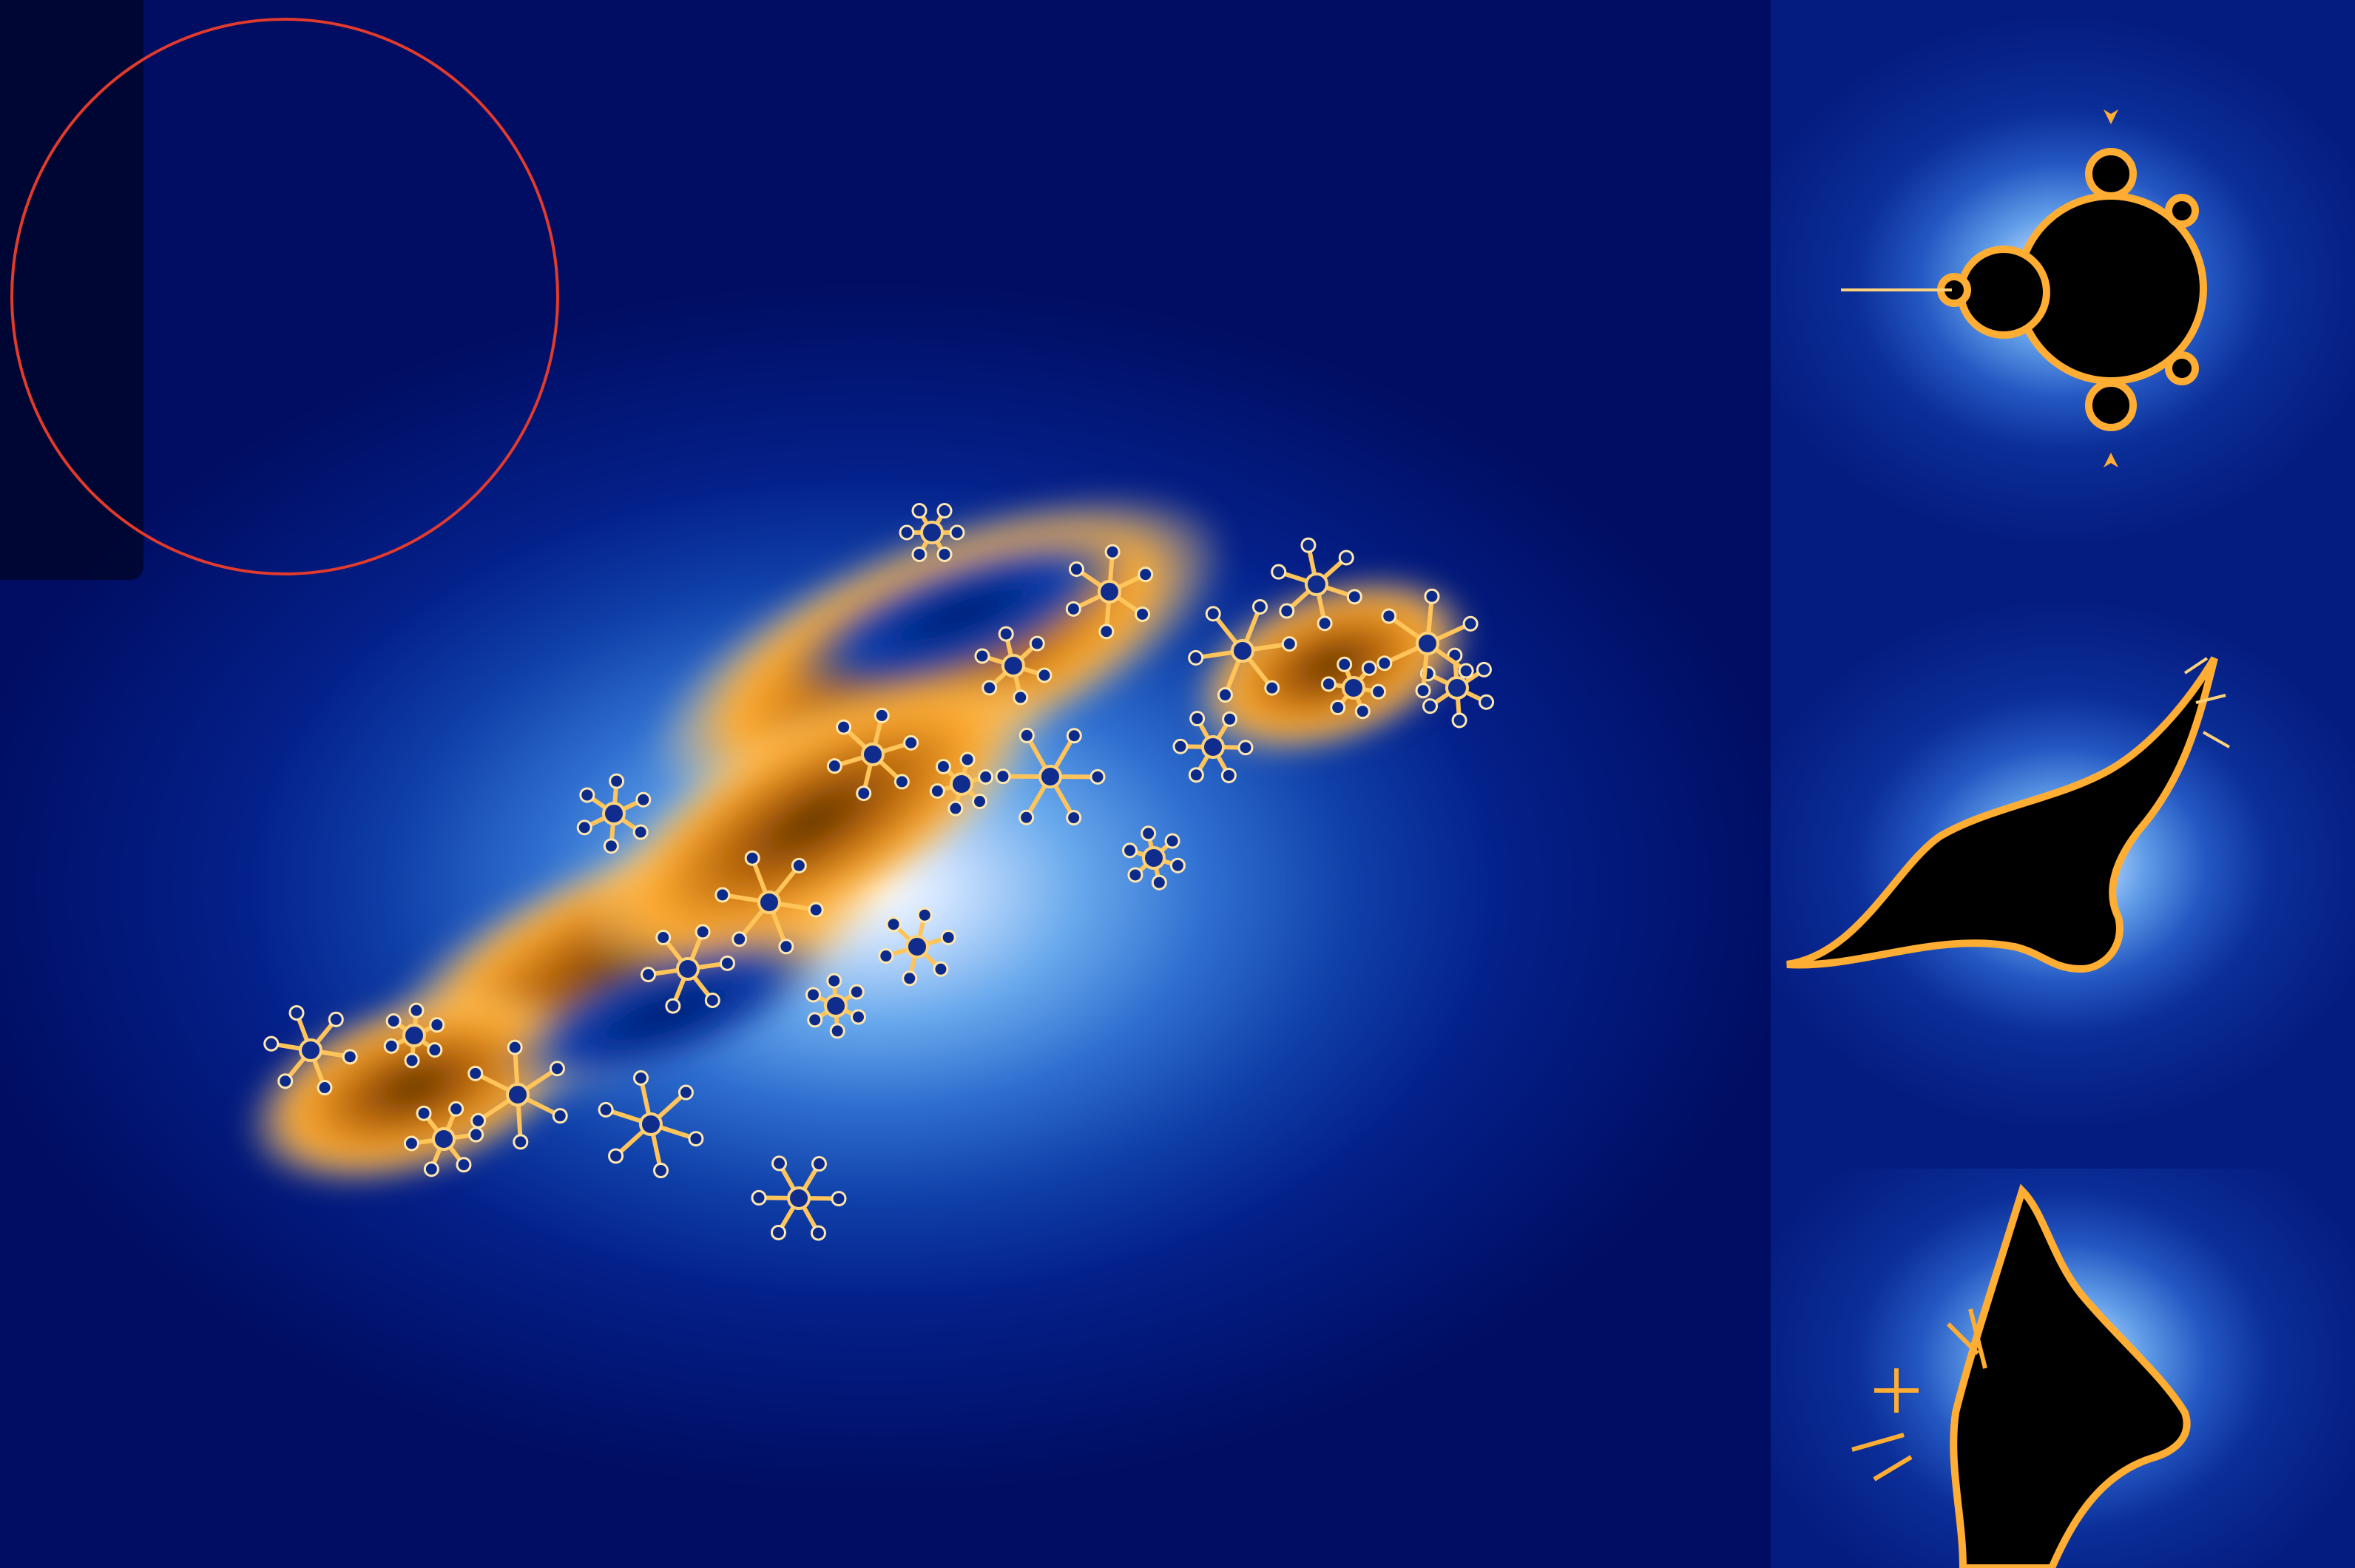 This screenshot has height=1568, width=2355. Describe the element at coordinates (284, 296) in the screenshot. I see `circle-outline-icon` at that location.